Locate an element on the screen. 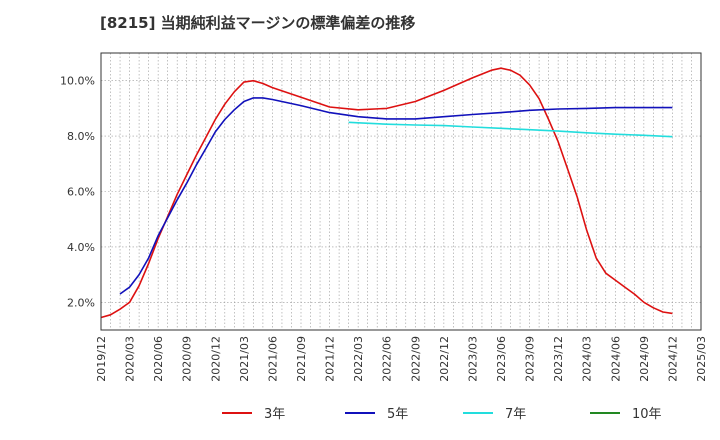  legend-label-3年: 3年 is located at coordinates (274, 414).